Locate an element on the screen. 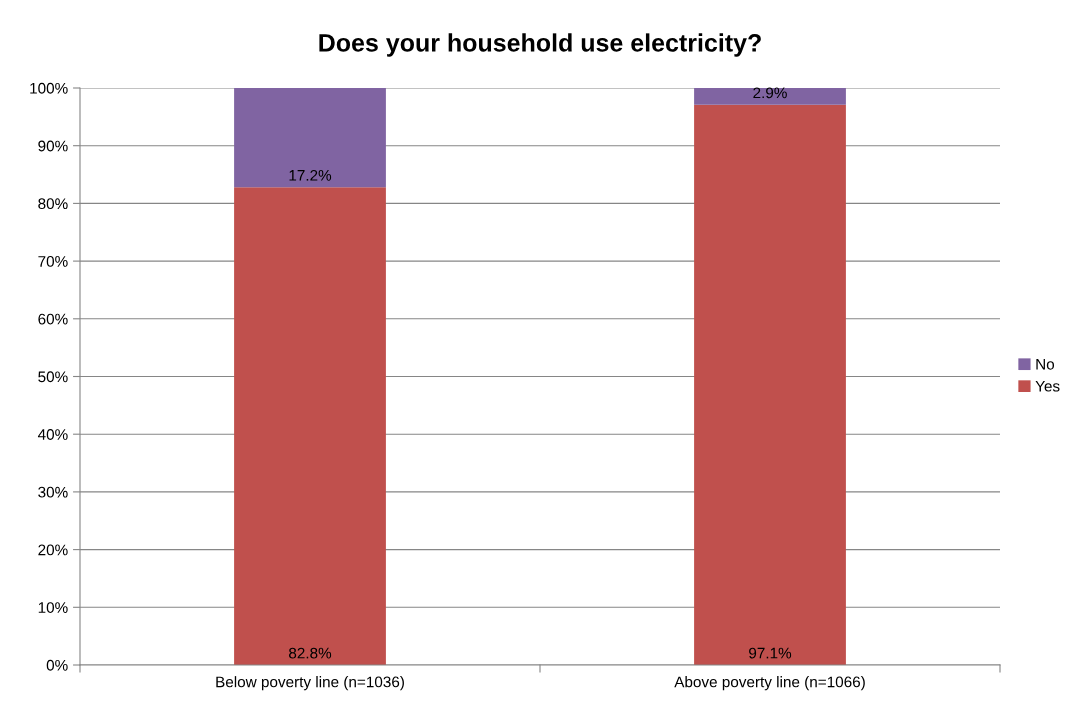  chart-title: Does your household use electricity? is located at coordinates (540, 45).